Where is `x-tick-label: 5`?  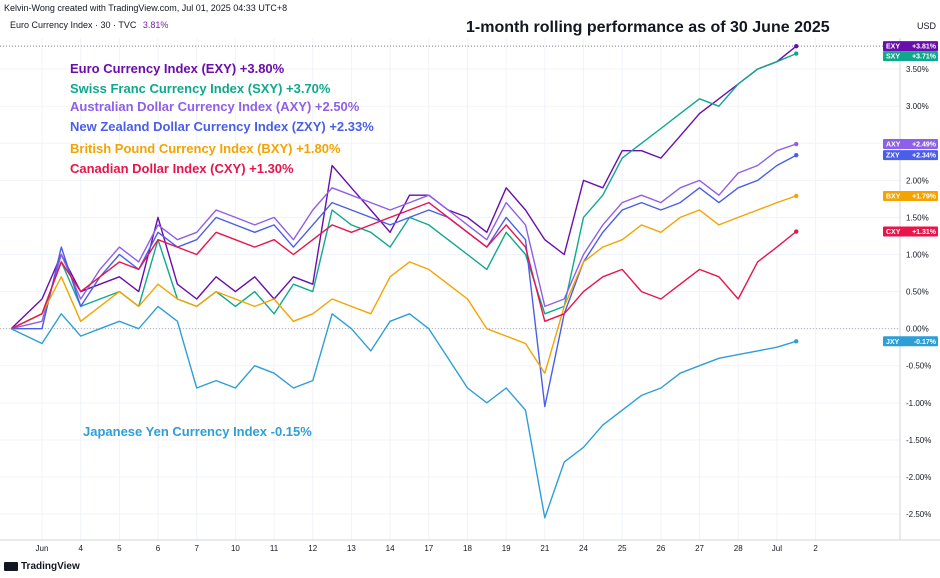
x-tick-label: 5 is located at coordinates (119, 548).